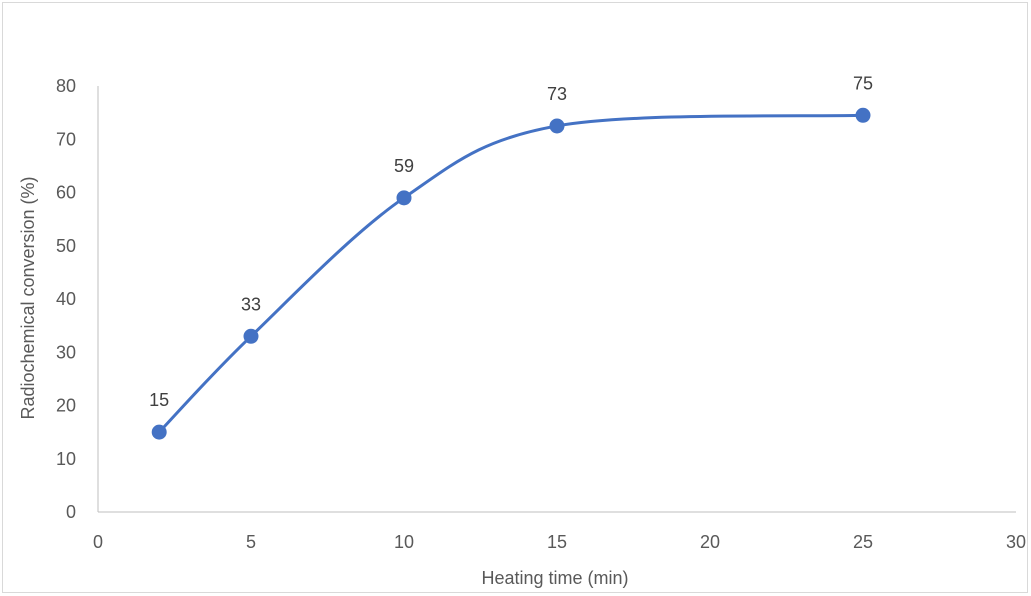  What do you see at coordinates (404, 542) in the screenshot?
I see `x-tick-label: 10` at bounding box center [404, 542].